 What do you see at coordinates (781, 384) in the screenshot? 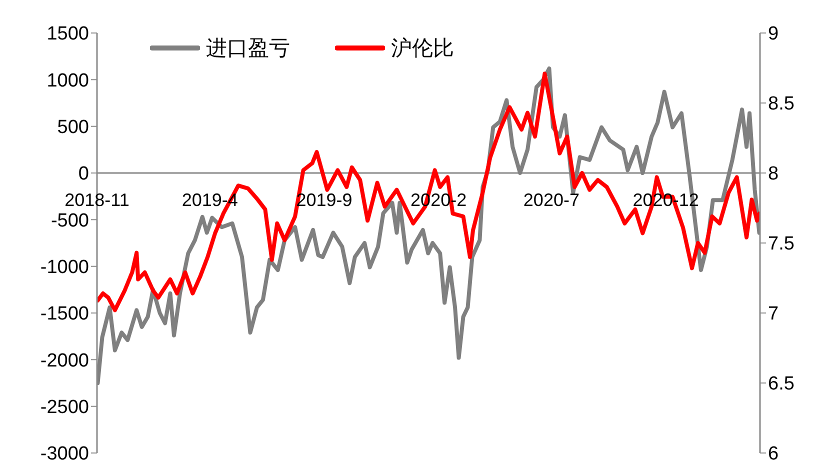
I see `y2-tick-label: 6.5` at bounding box center [781, 384].